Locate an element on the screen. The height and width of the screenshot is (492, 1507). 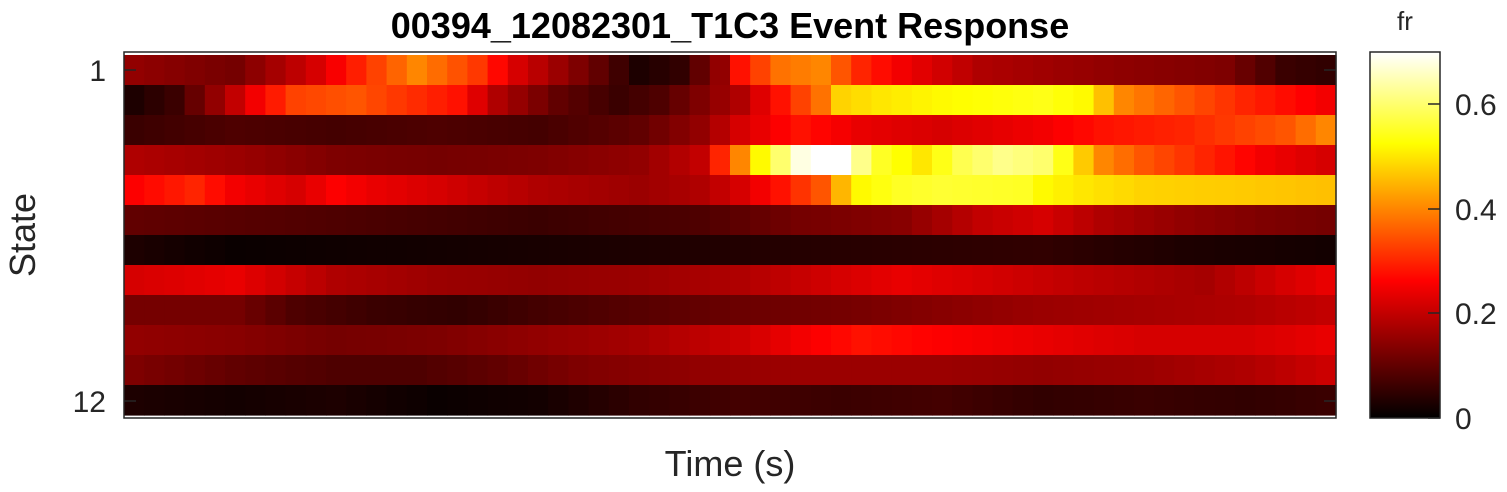
colorbar-tick-label: 0 is located at coordinates (1463, 419).